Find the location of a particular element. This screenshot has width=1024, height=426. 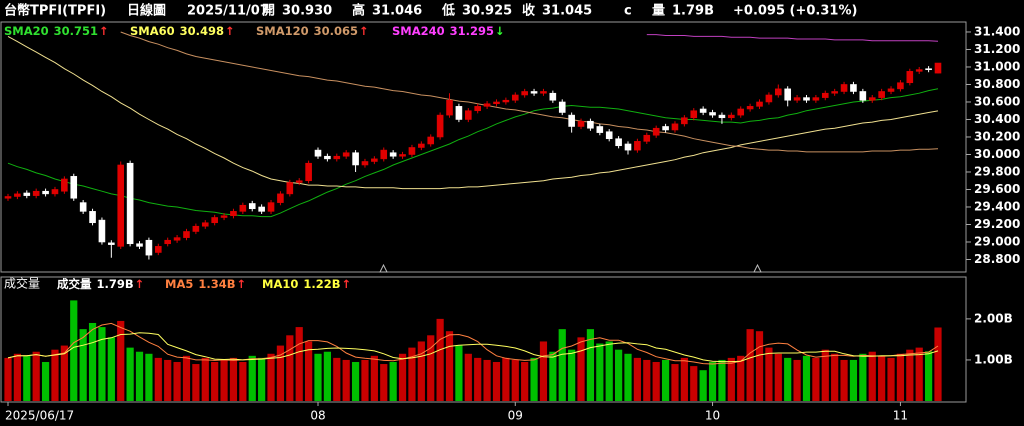

legend-name: SMA240 is located at coordinates (418, 31).